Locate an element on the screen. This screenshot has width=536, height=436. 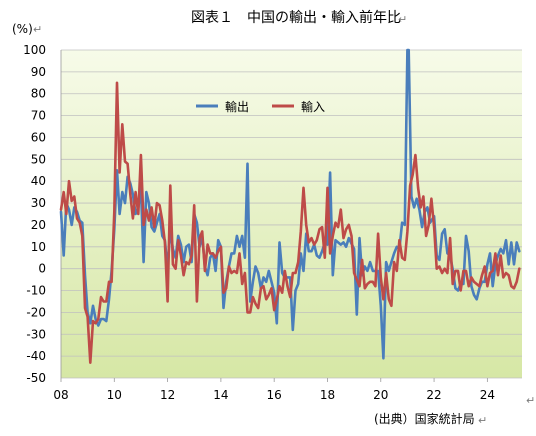
y-tick-label: 30 is located at coordinates (38, 203).